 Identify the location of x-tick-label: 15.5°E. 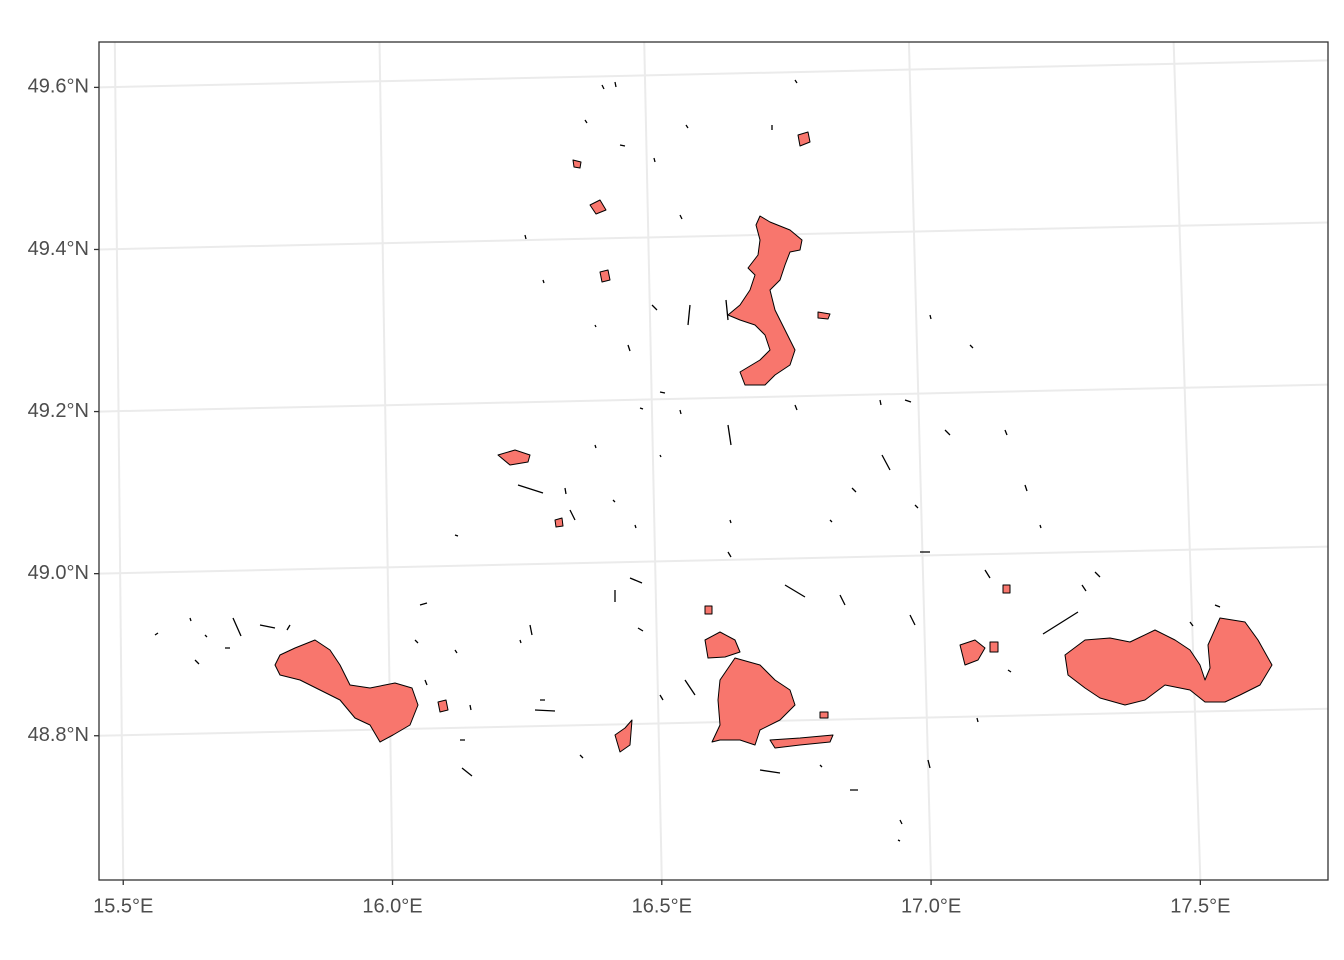
(123, 906).